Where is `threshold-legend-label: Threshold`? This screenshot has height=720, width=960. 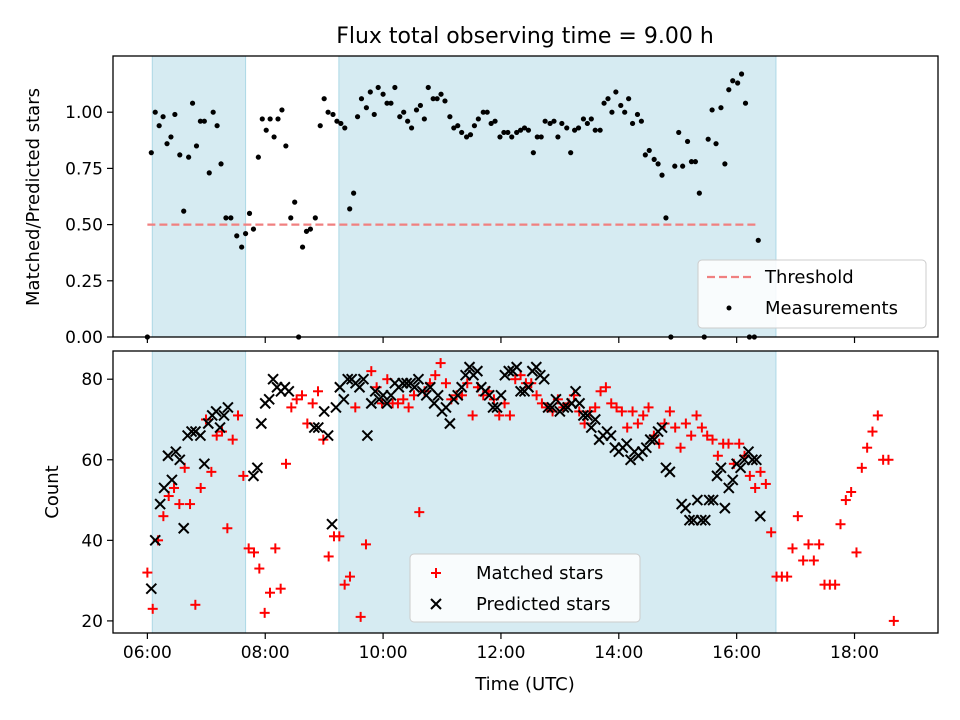 threshold-legend-label: Threshold is located at coordinates (809, 277).